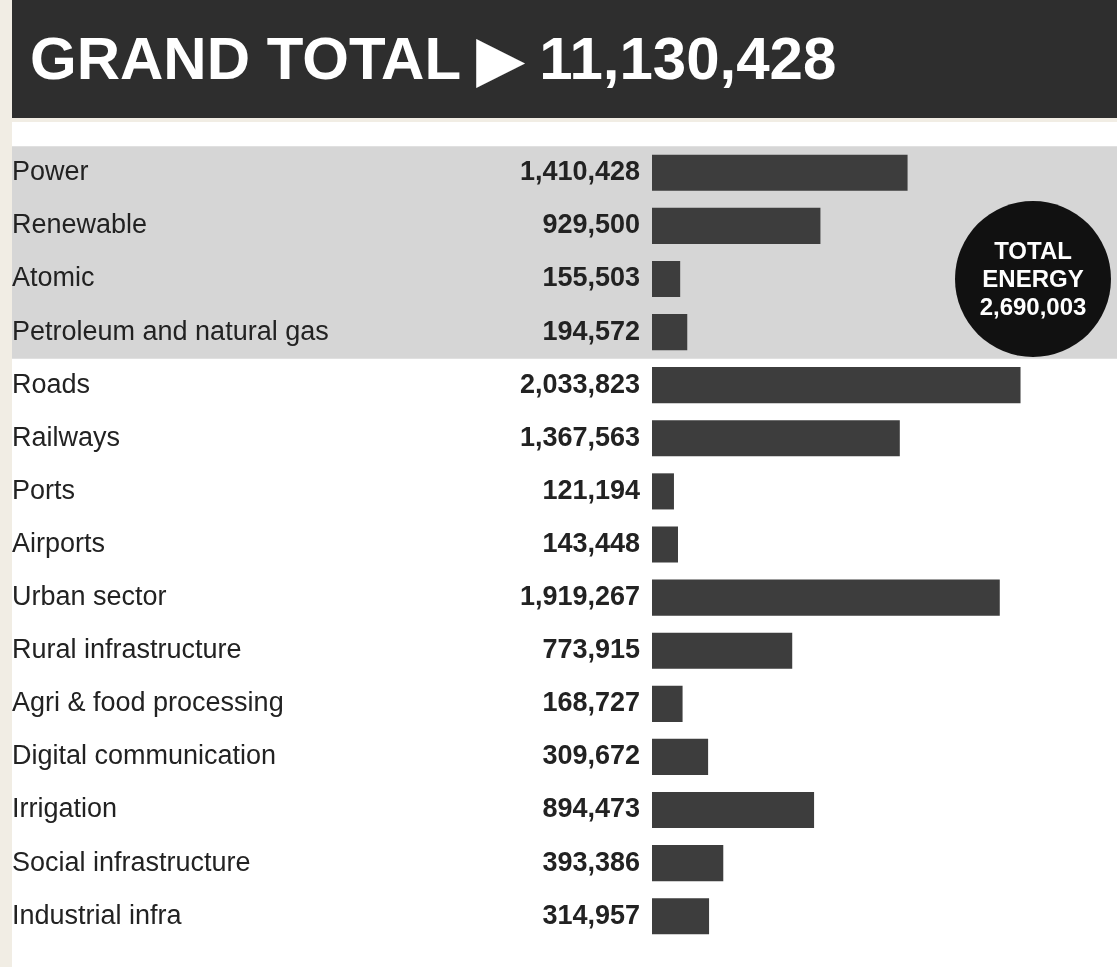  What do you see at coordinates (59, 542) in the screenshot?
I see `y-tick-label: Airports` at bounding box center [59, 542].